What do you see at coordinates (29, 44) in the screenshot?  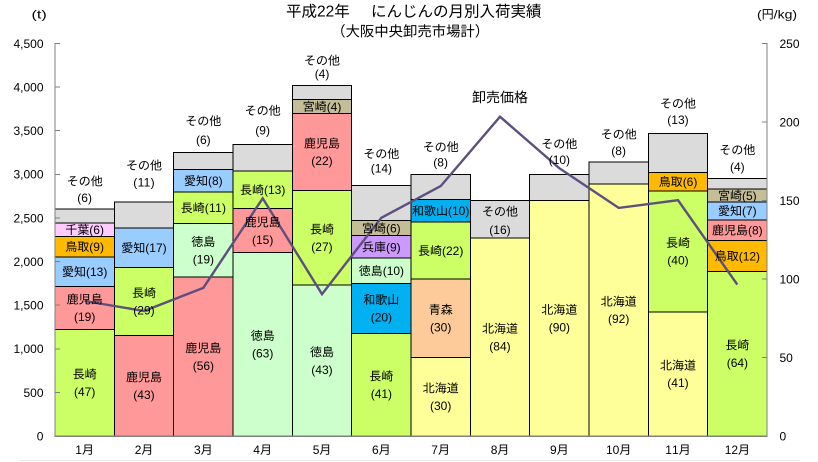 I see `svg-text: 4,500` at bounding box center [29, 44].